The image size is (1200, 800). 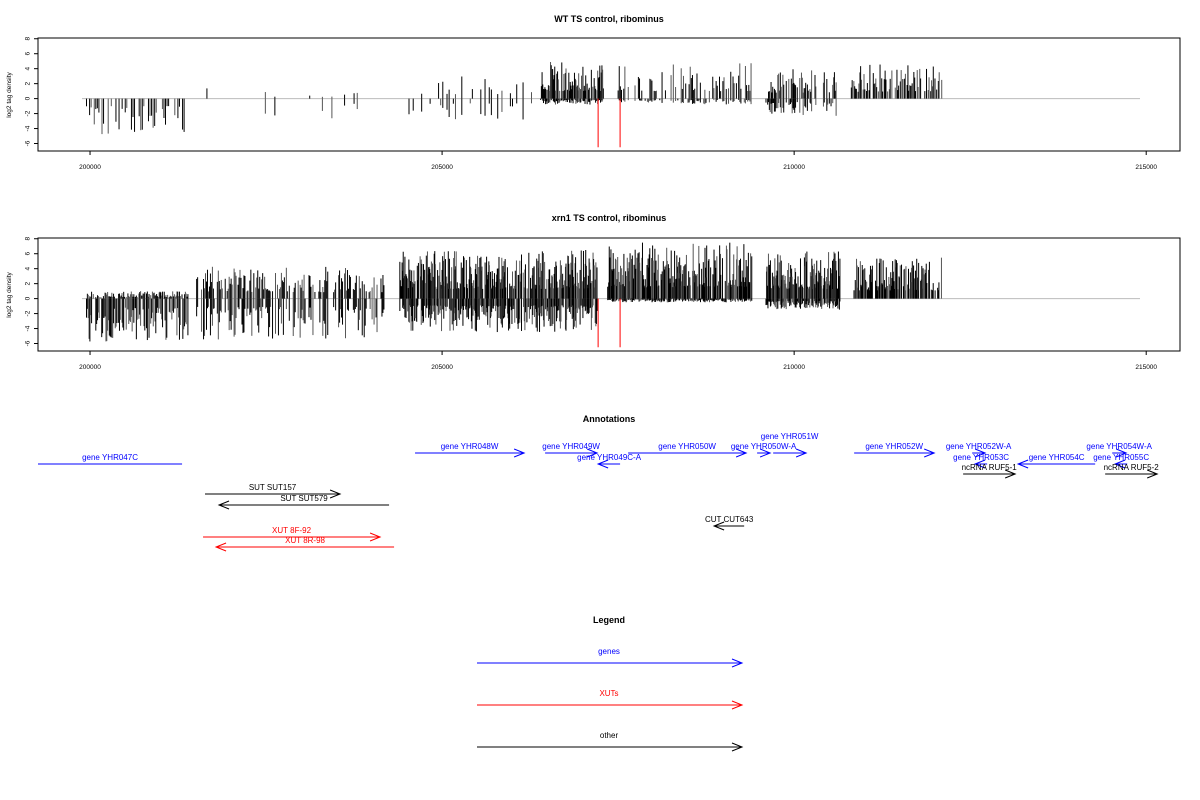 I want to click on feature-genes: gene YHR049C-A, so click(x=609, y=461).